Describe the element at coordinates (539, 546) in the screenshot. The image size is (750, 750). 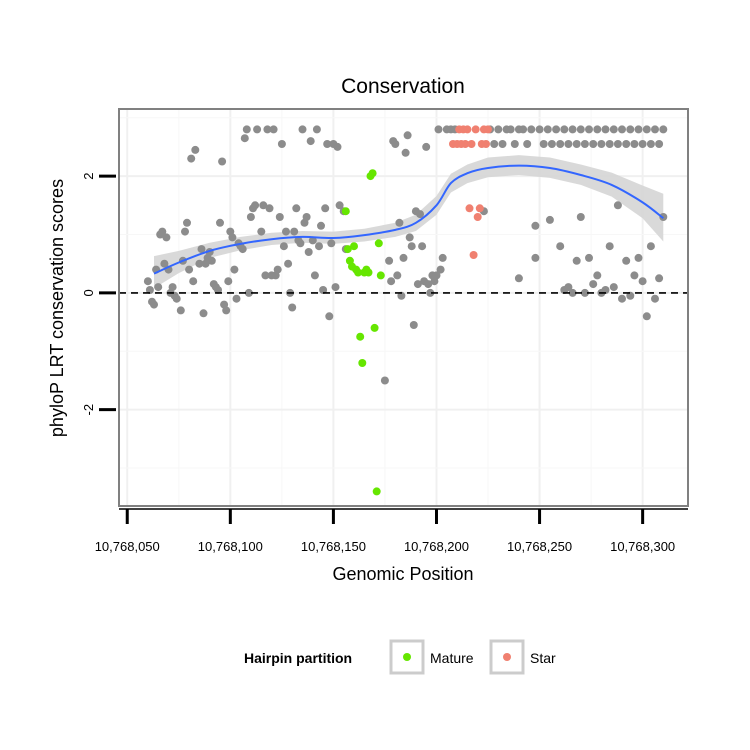
I see `x-tick-label: 10,768,250` at that location.